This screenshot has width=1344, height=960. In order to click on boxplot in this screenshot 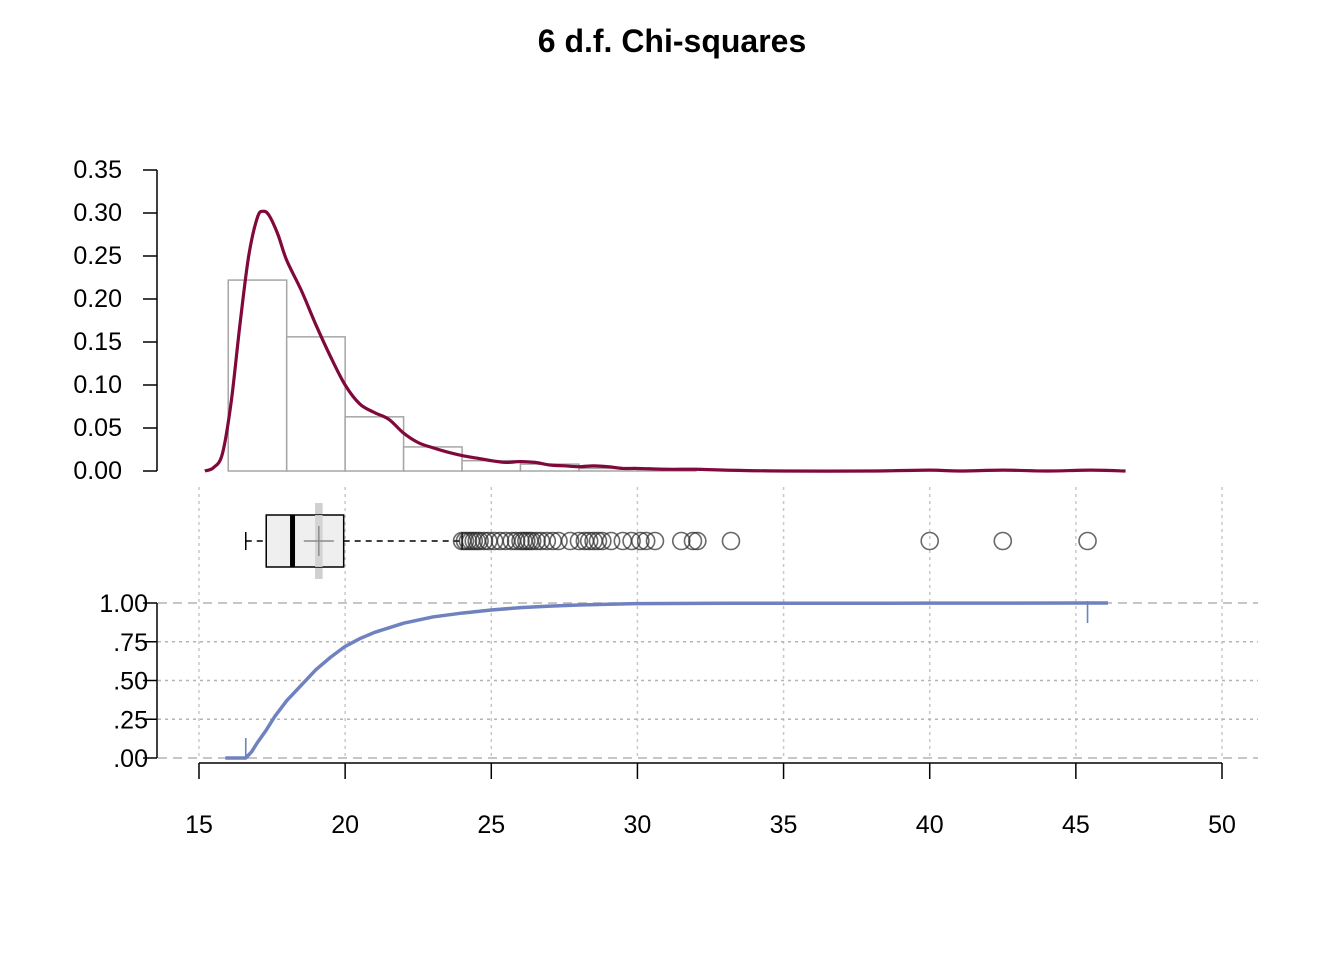, I will do `click(671, 541)`.